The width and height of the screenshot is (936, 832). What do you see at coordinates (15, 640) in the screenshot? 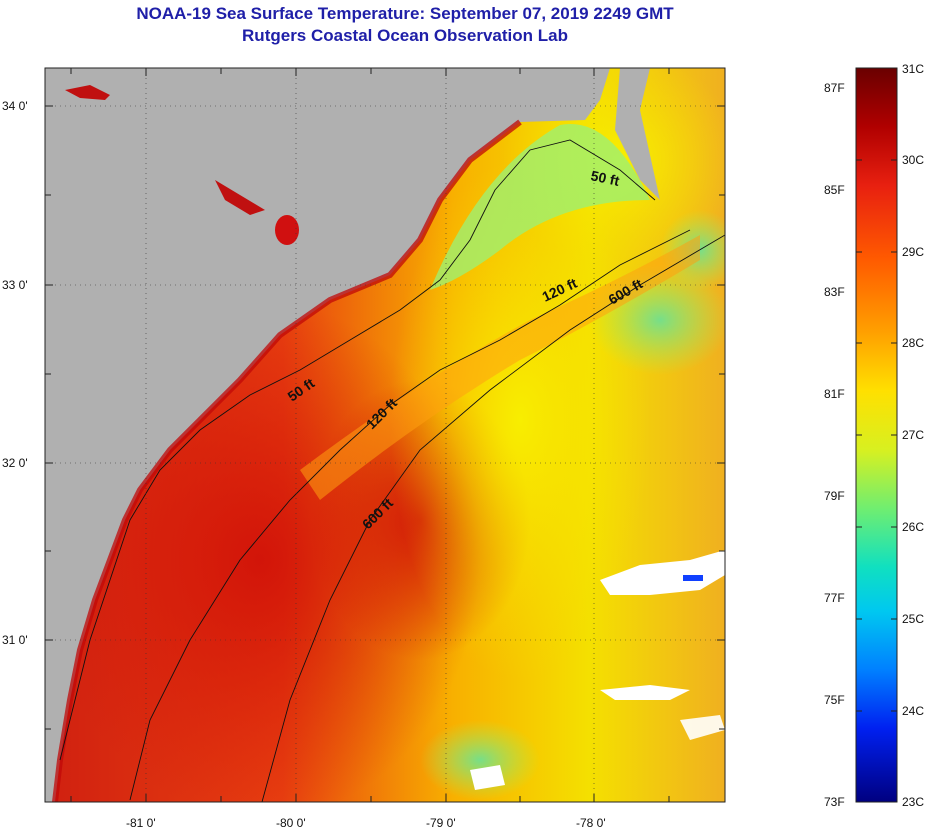
I see `lat-label: 31 0'` at bounding box center [15, 640].